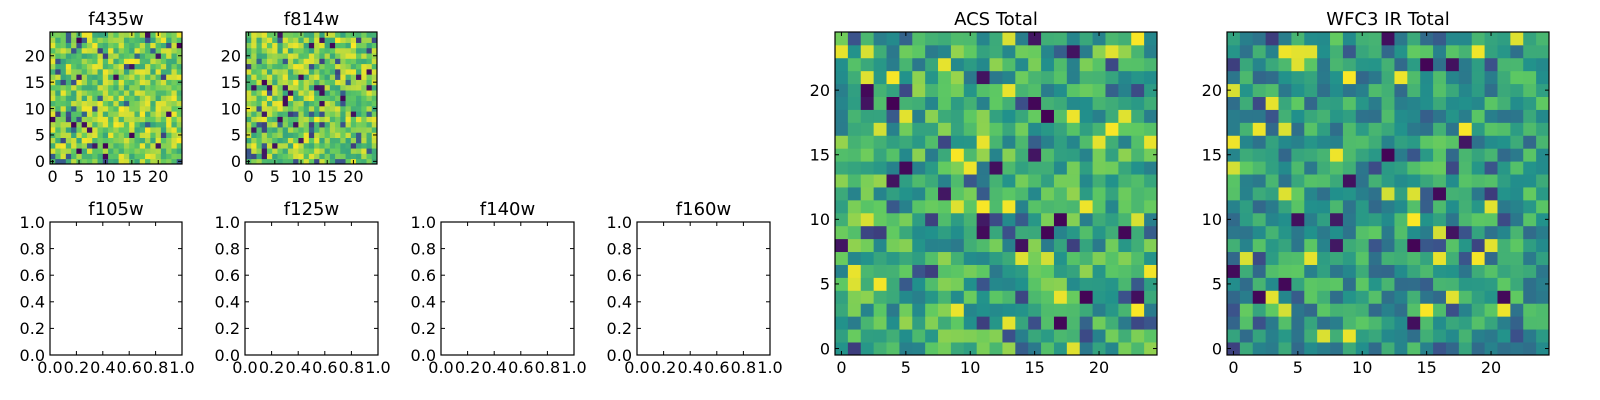 This screenshot has height=400, width=1600. What do you see at coordinates (311, 209) in the screenshot?
I see `subplot-title: f125w` at bounding box center [311, 209].